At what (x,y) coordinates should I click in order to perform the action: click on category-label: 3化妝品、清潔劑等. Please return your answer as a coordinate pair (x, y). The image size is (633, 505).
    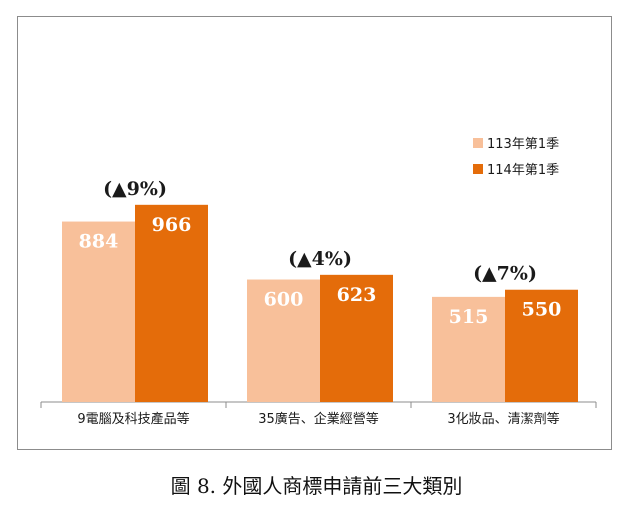
    Looking at the image, I should click on (503, 419).